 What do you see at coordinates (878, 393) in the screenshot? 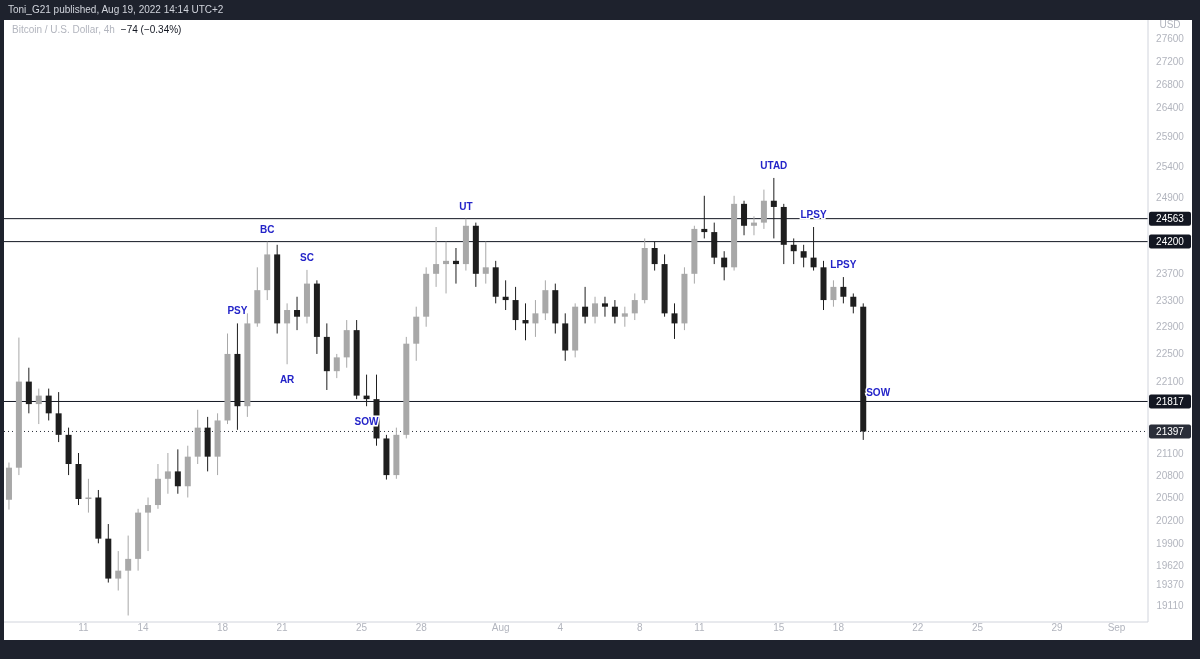
I see `annotation: SOW` at bounding box center [878, 393].